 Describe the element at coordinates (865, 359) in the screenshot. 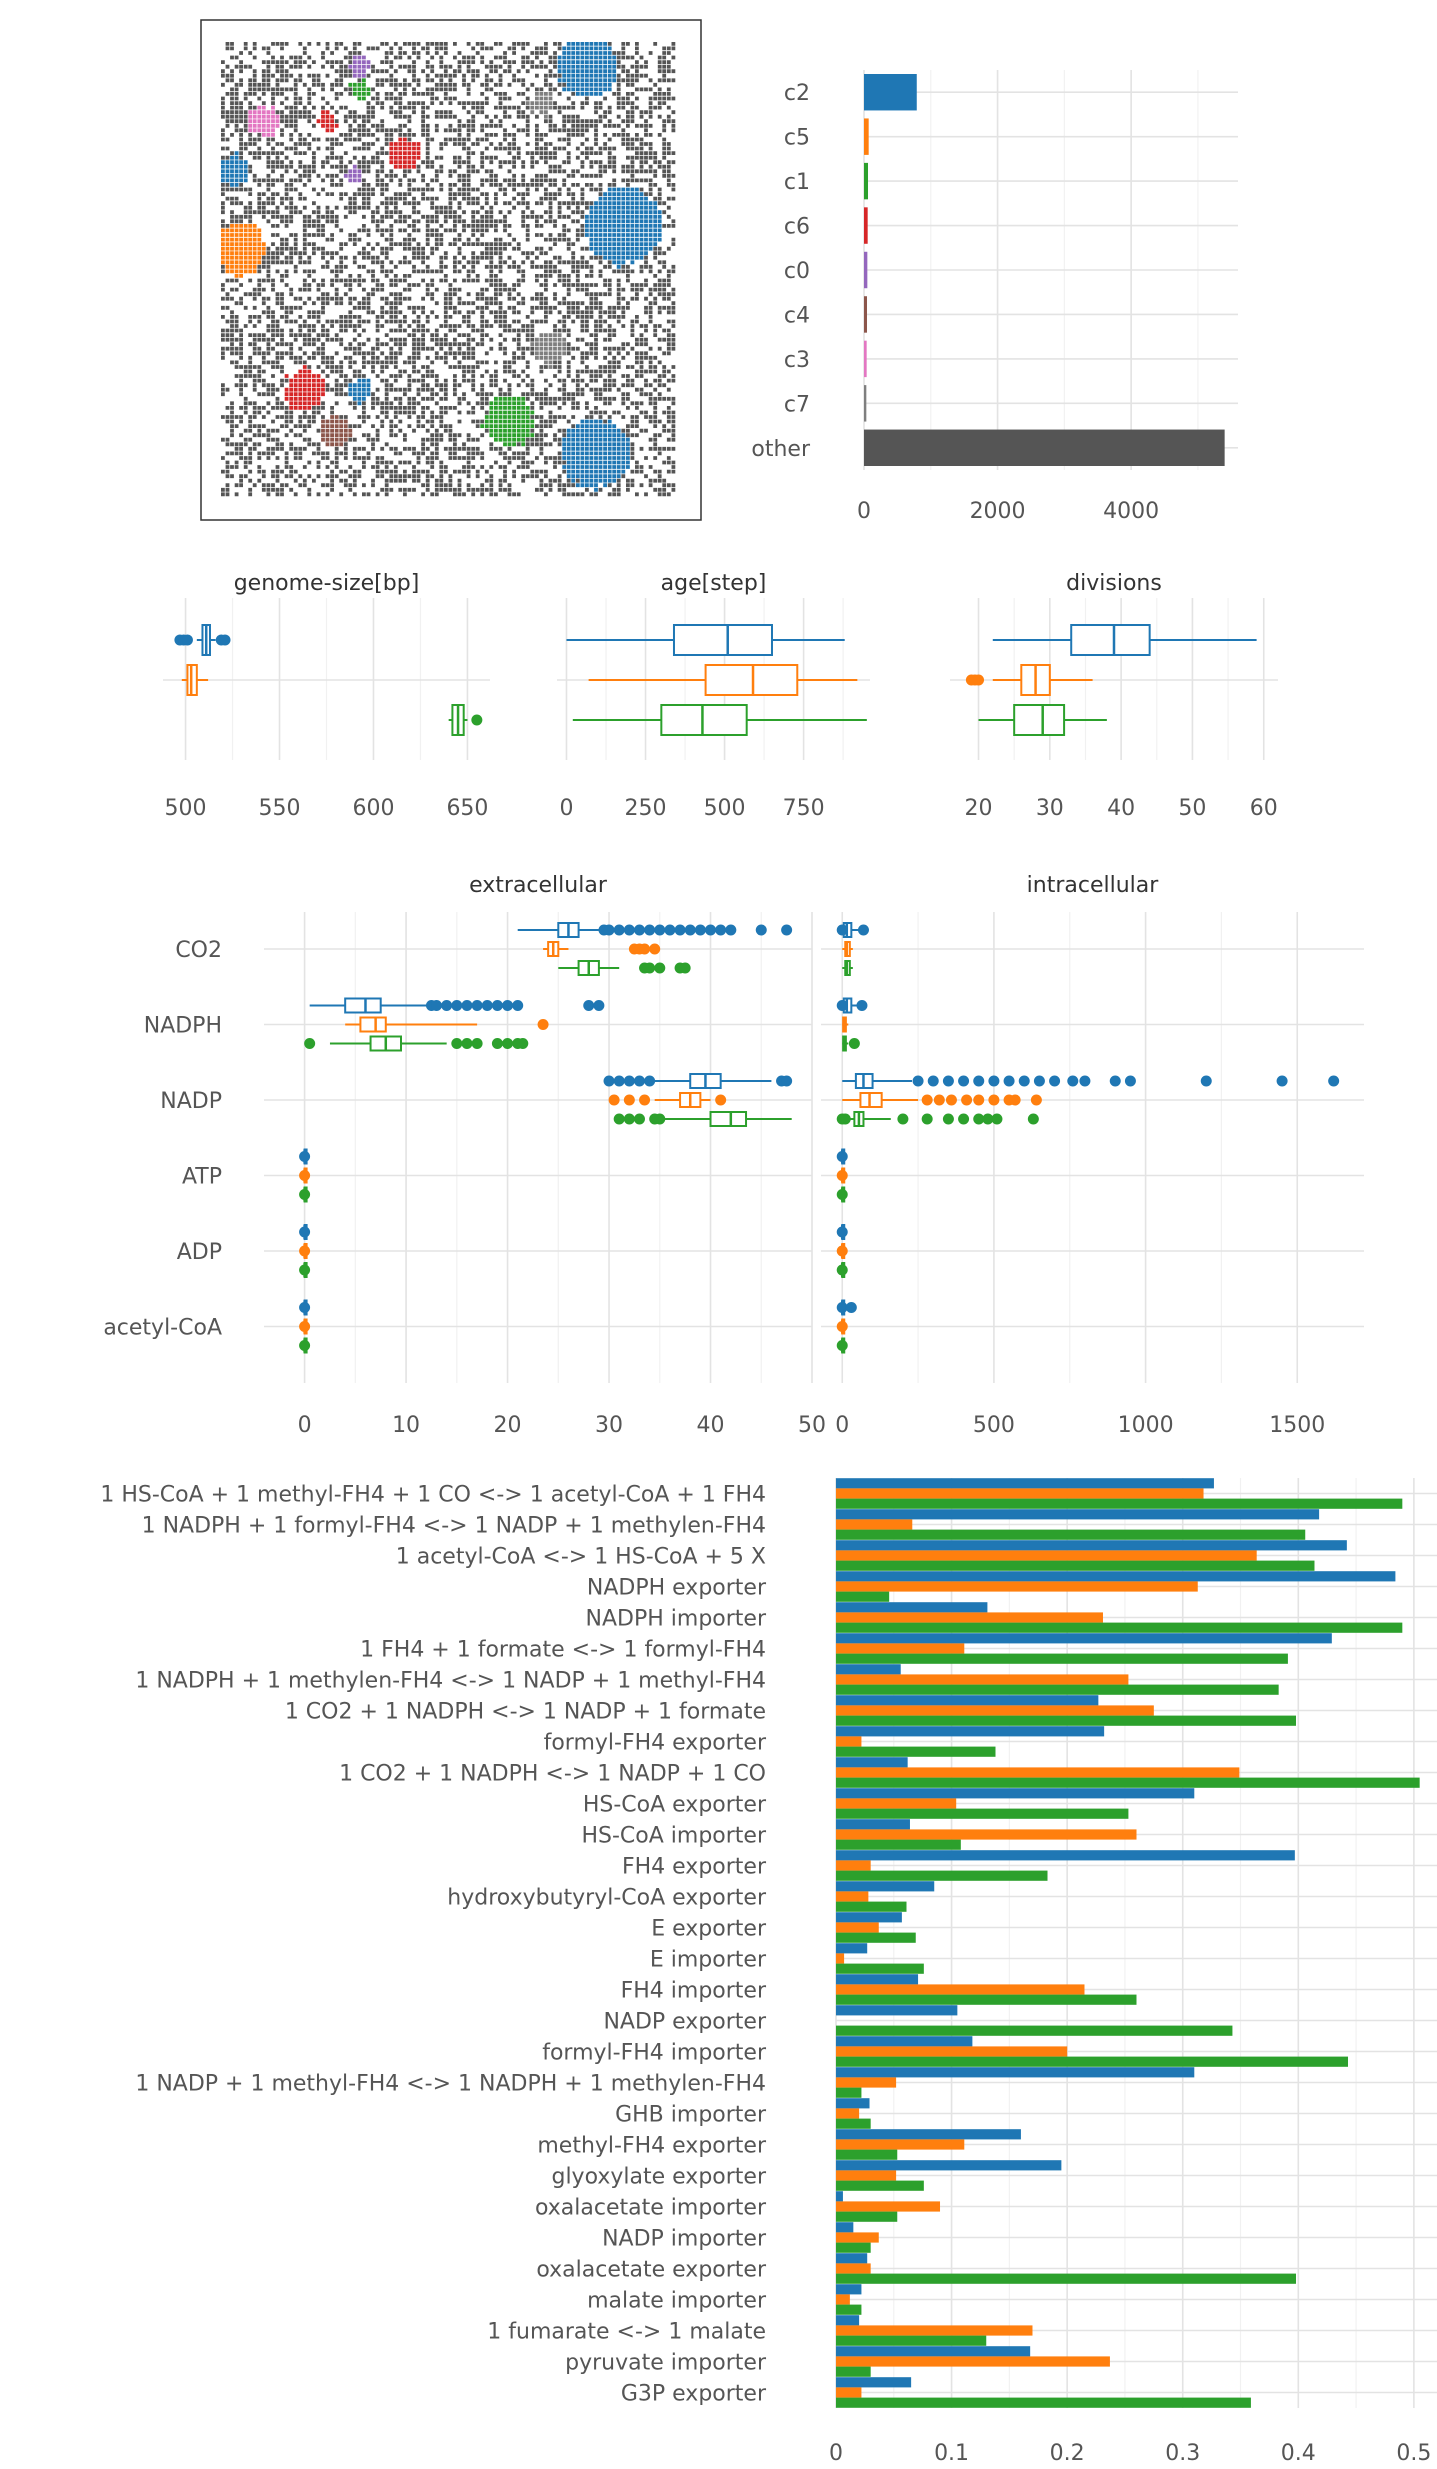

I see `bar-c3` at that location.